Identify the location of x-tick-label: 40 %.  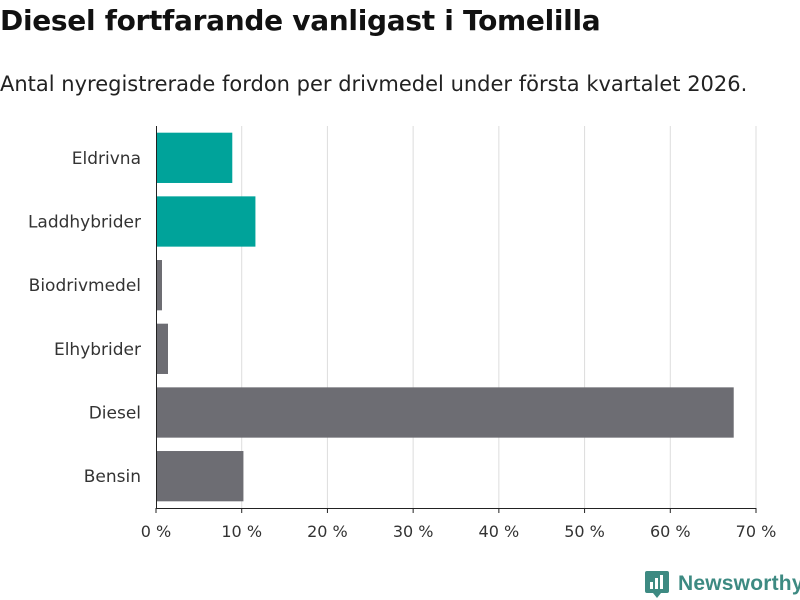
(499, 531).